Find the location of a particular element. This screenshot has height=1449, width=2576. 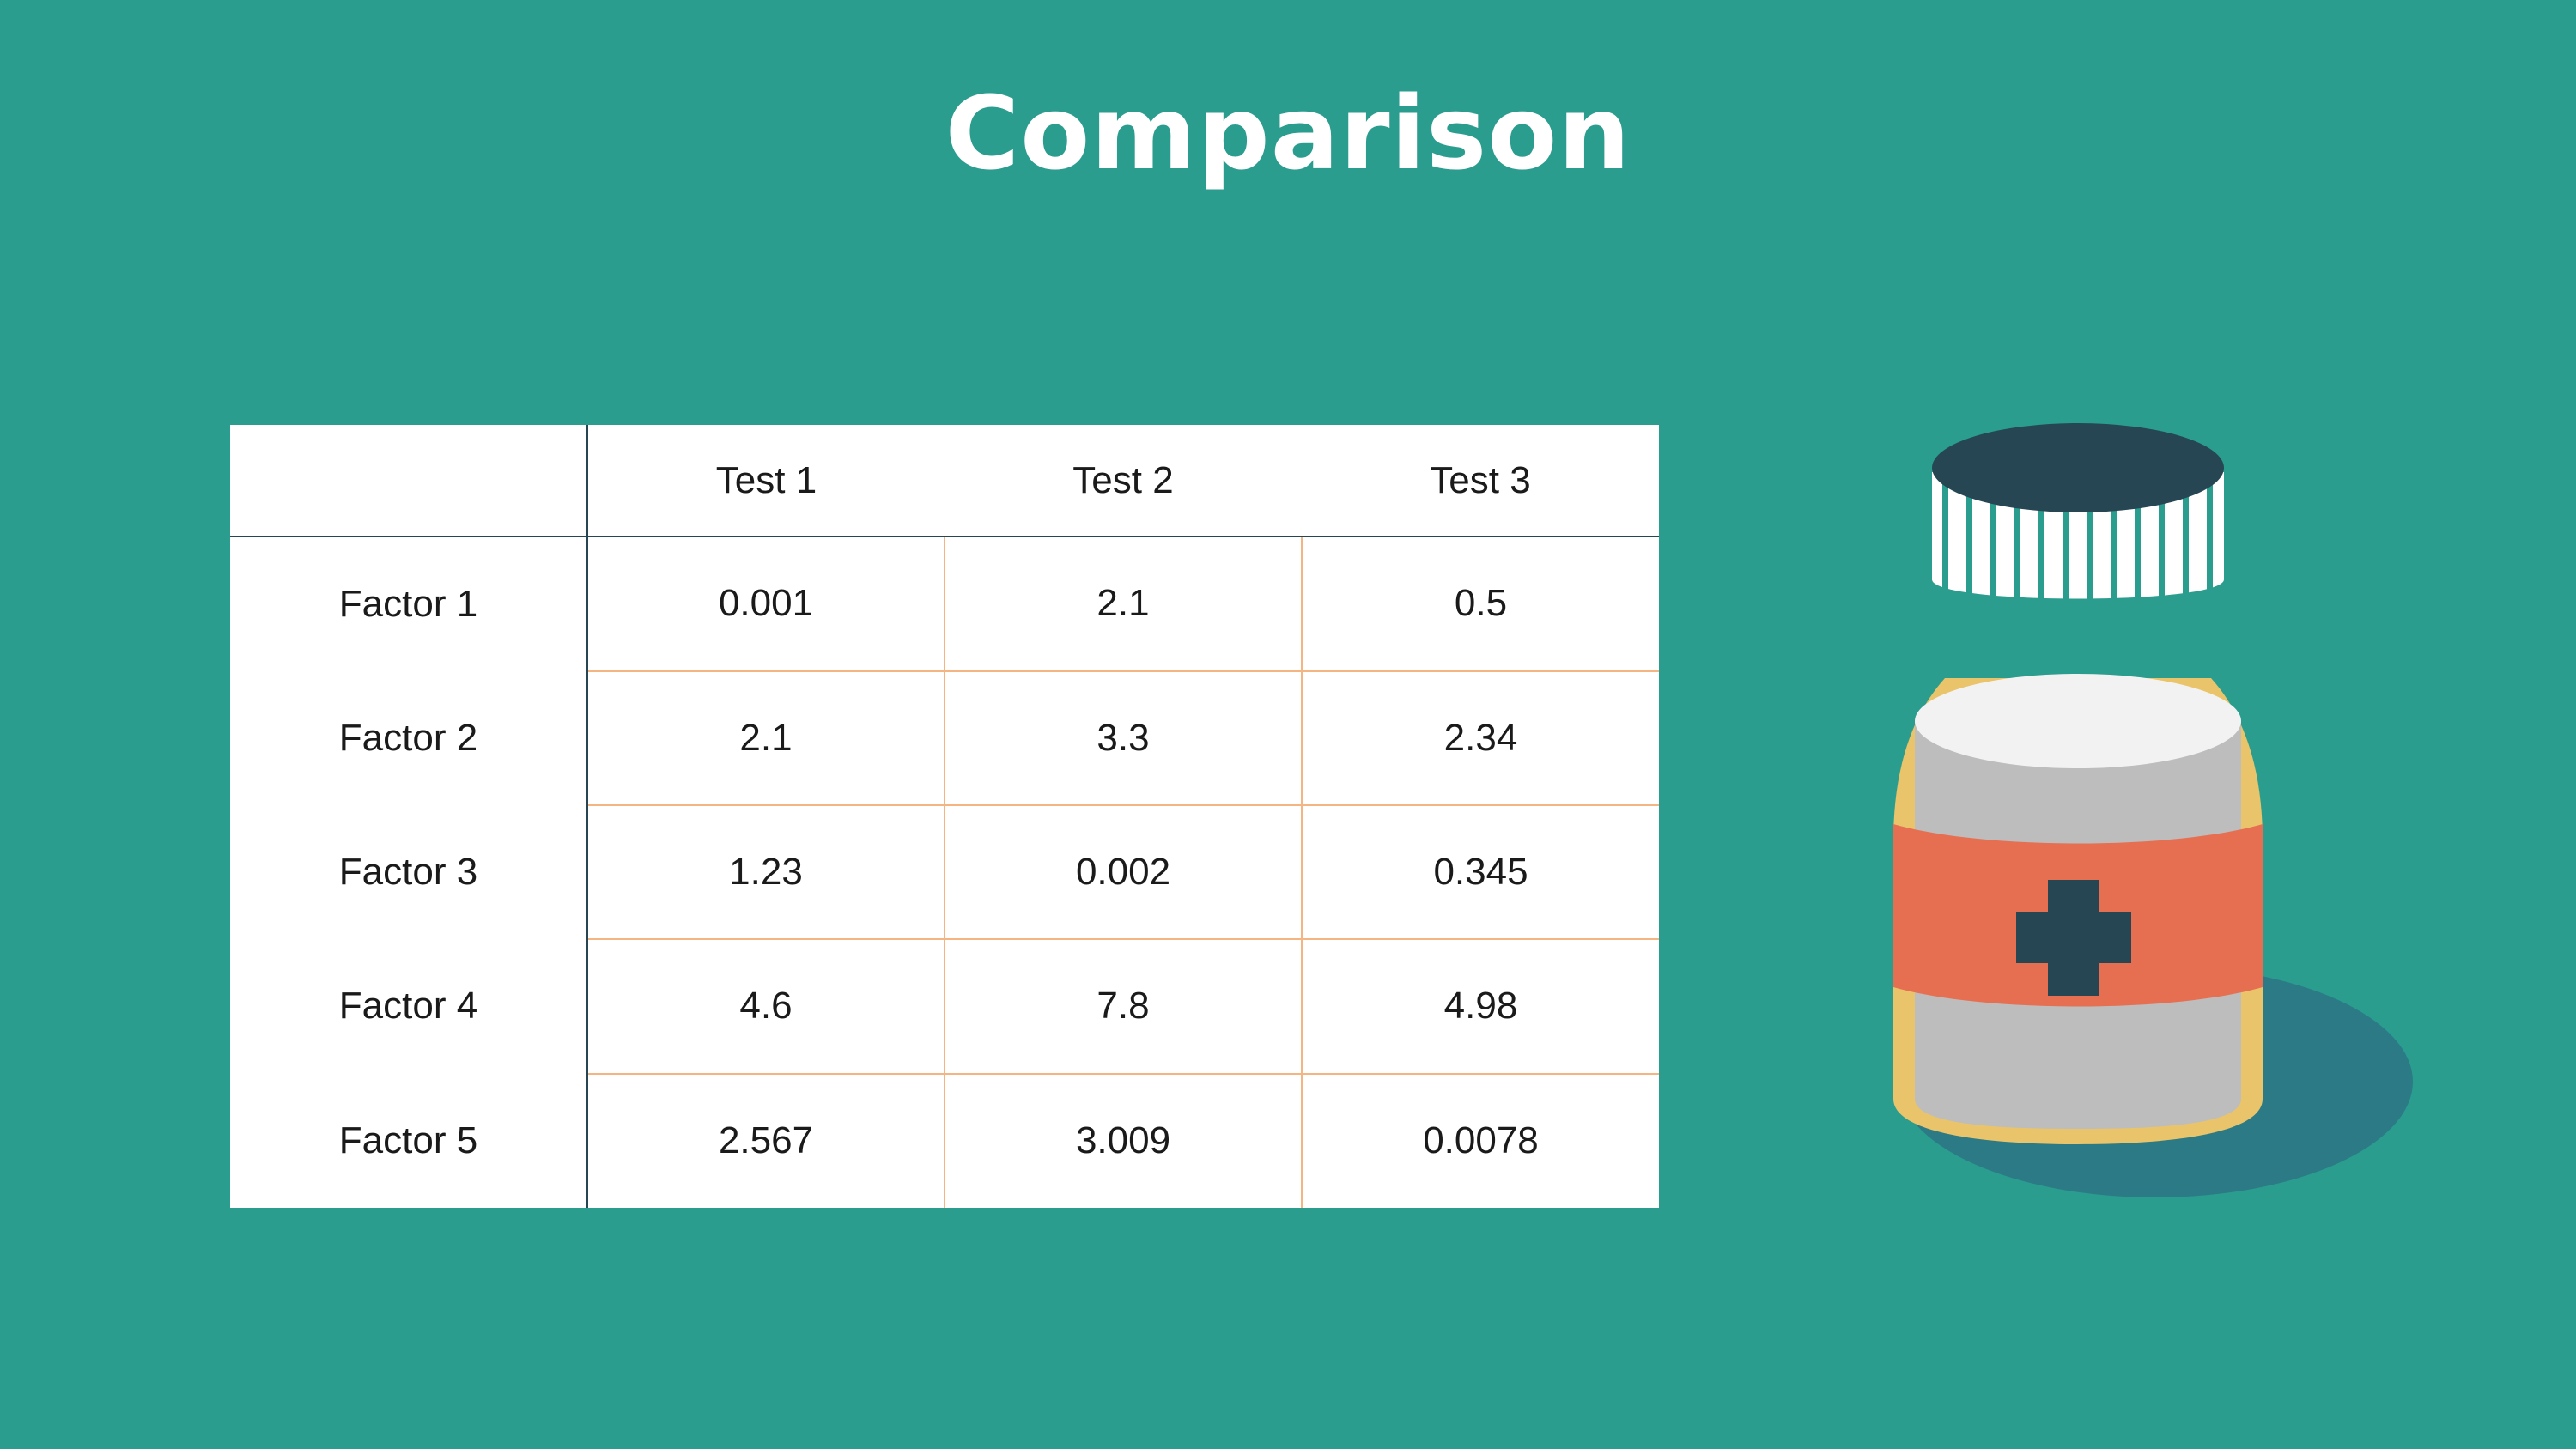

table-cell: 0.001 is located at coordinates (766, 604).